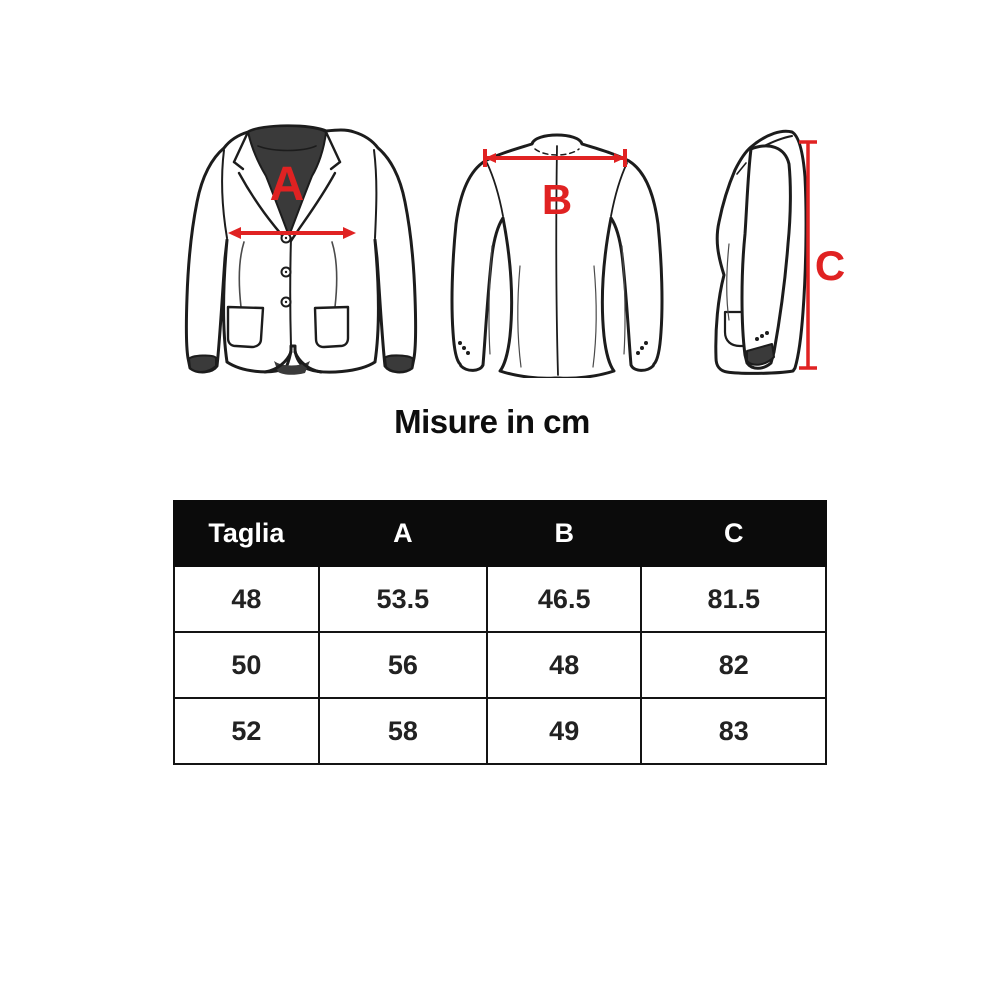  What do you see at coordinates (733, 533) in the screenshot?
I see `column-header-c: C` at bounding box center [733, 533].